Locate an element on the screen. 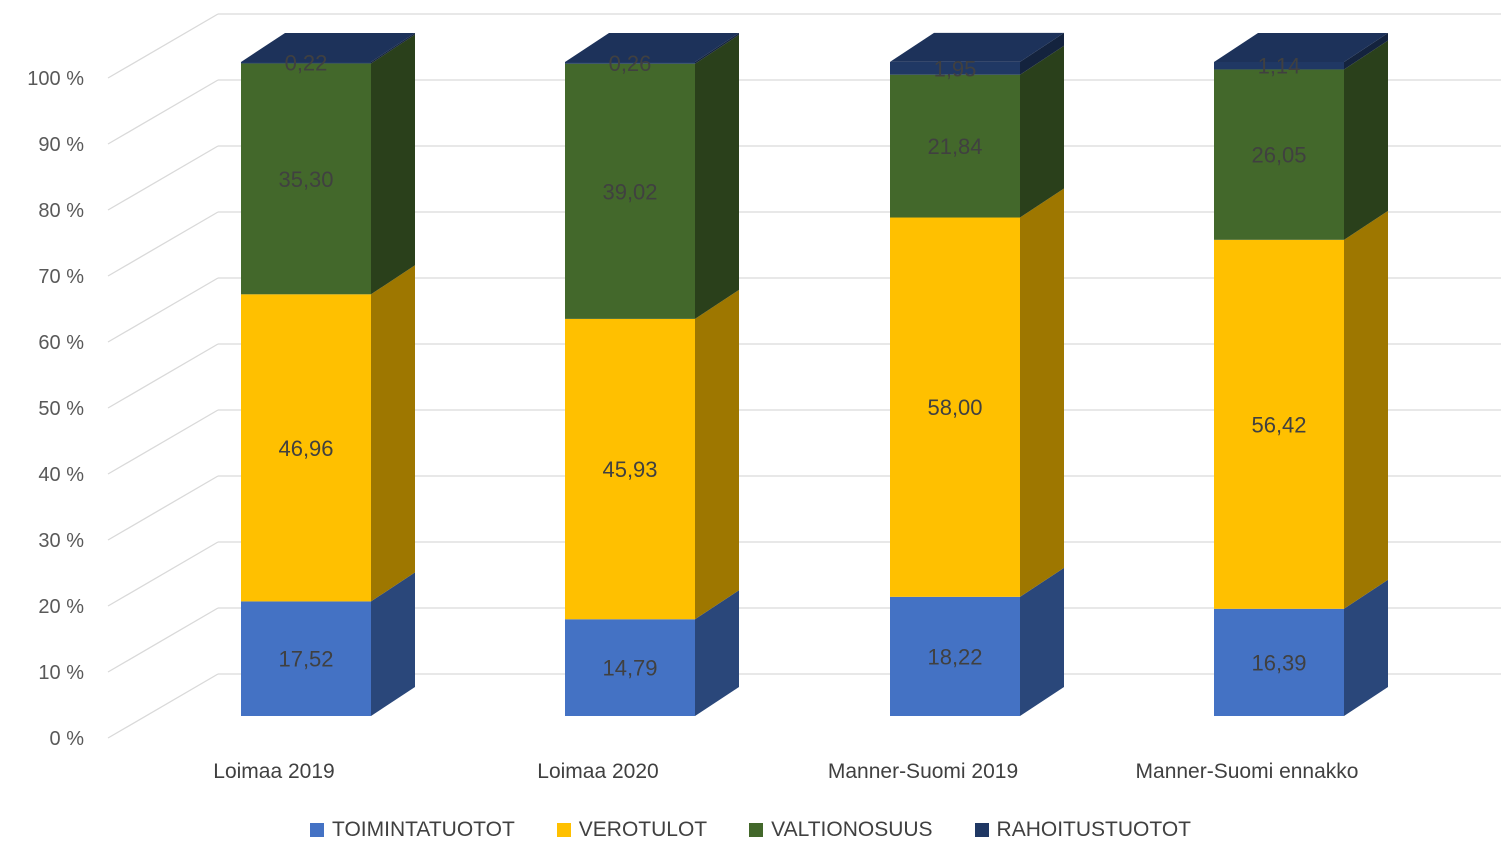 This screenshot has width=1501, height=848. data-label: 46,96 is located at coordinates (305, 448).